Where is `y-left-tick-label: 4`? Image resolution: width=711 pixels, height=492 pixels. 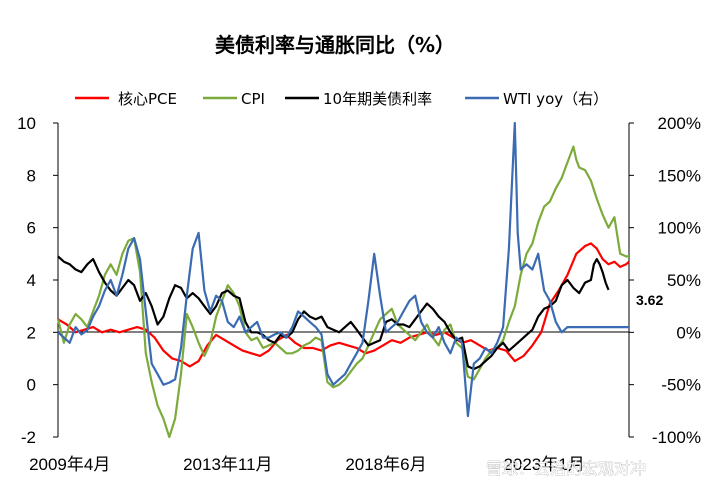 y-left-tick-label: 4 is located at coordinates (31, 280).